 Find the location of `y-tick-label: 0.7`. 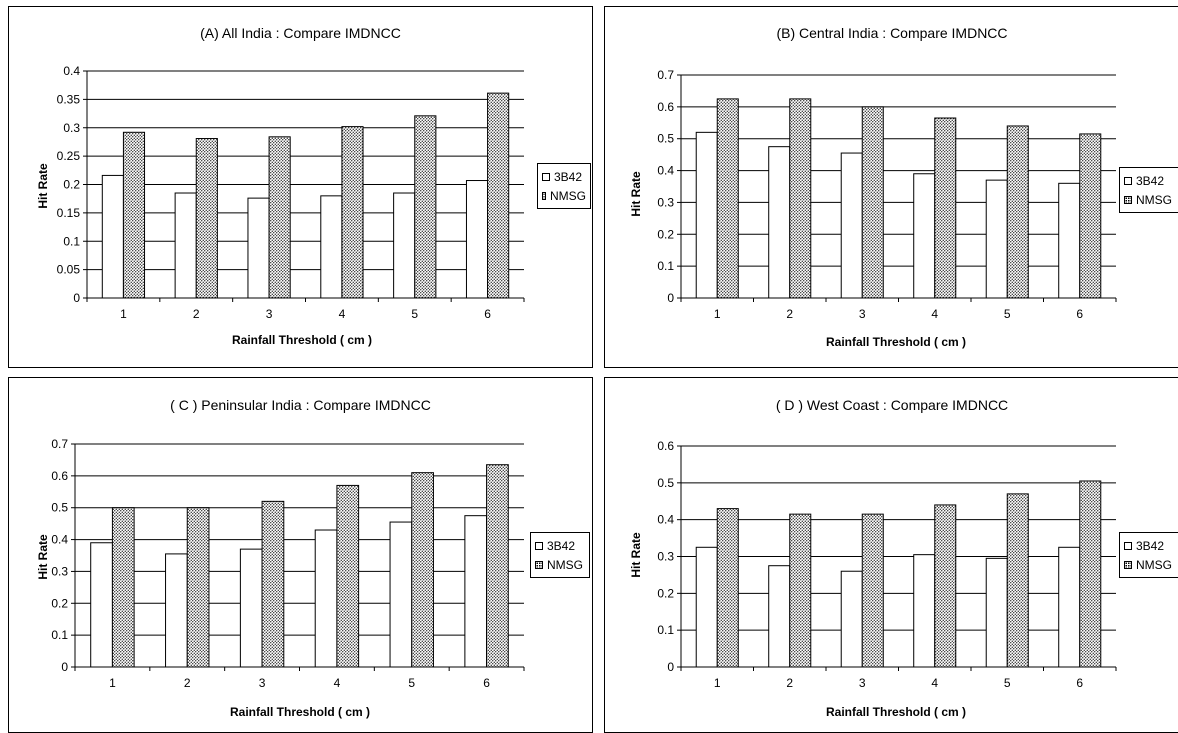

y-tick-label: 0.7 is located at coordinates (665, 75).